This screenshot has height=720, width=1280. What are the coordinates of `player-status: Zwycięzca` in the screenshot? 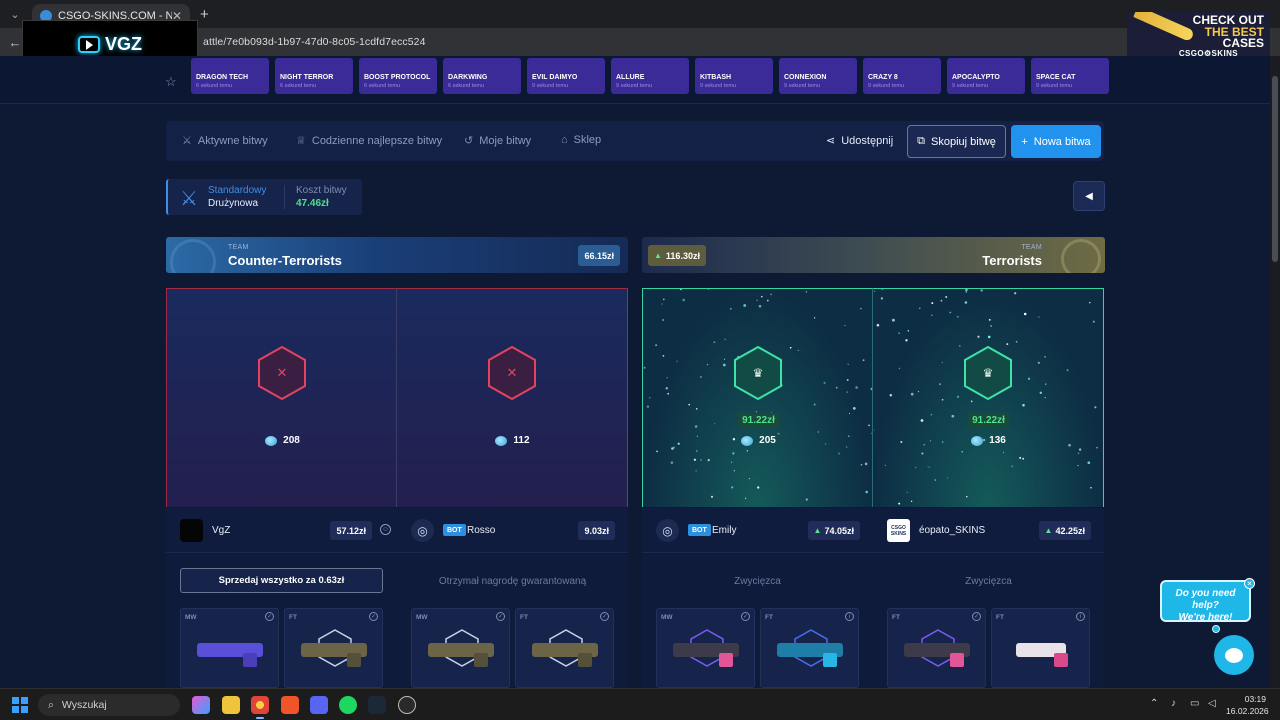 It's located at (988, 580).